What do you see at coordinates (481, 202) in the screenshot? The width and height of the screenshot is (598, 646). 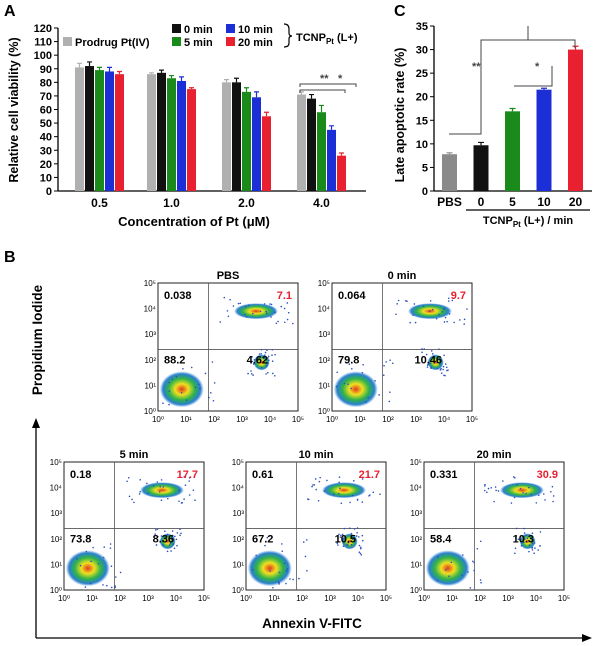 I see `panel-c-x-tick-label: 0` at bounding box center [481, 202].